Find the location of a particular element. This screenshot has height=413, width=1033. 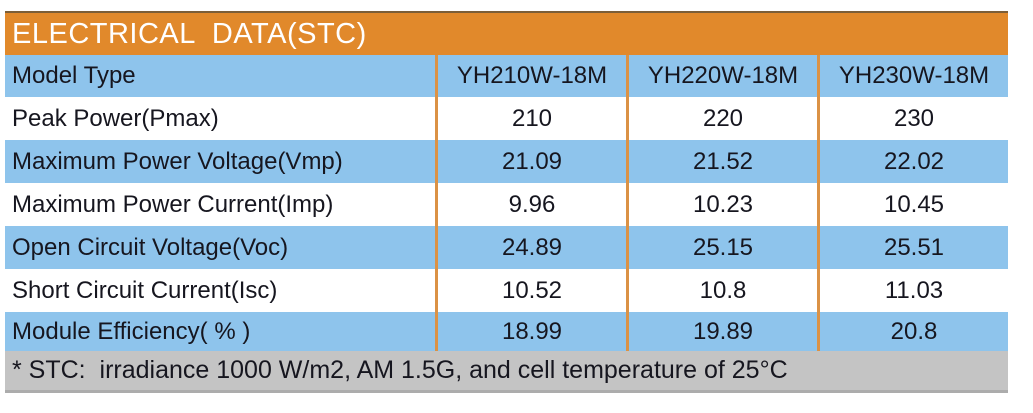

table-row-module-efficiency: Module Efficiency( % ) 18.99 19.89 20.8 is located at coordinates (506, 331).